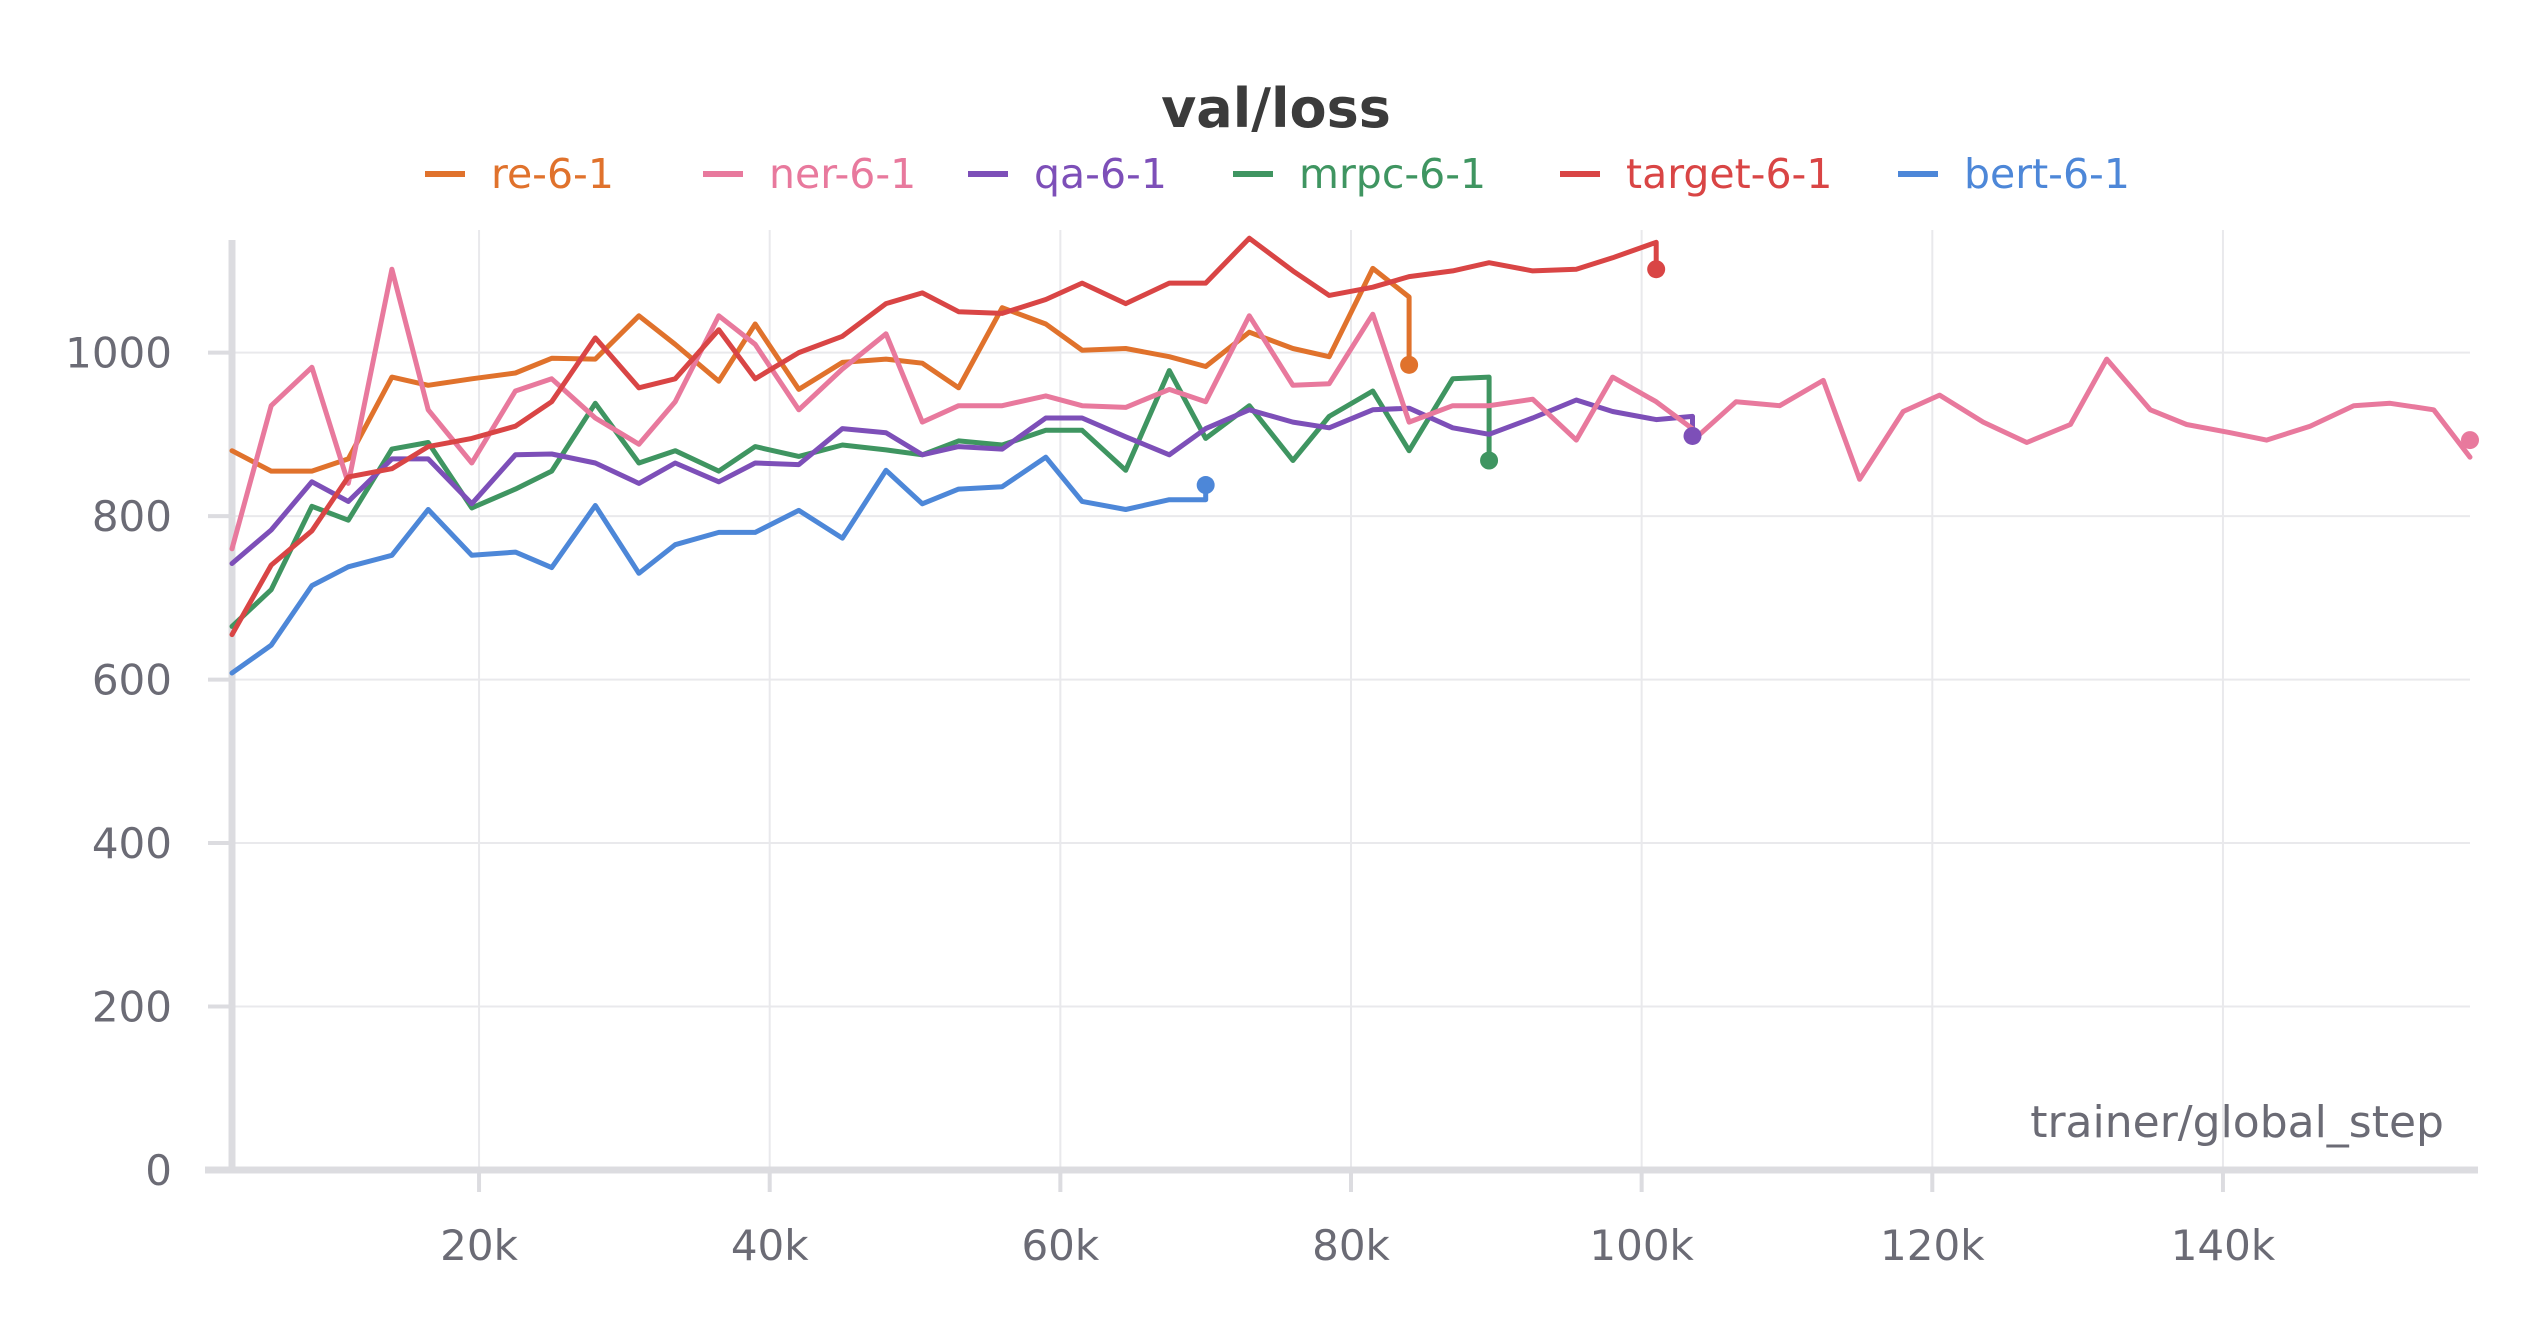 Image resolution: width=2528 pixels, height=1328 pixels. Describe the element at coordinates (132, 516) in the screenshot. I see `y-tick-label: 800` at that location.